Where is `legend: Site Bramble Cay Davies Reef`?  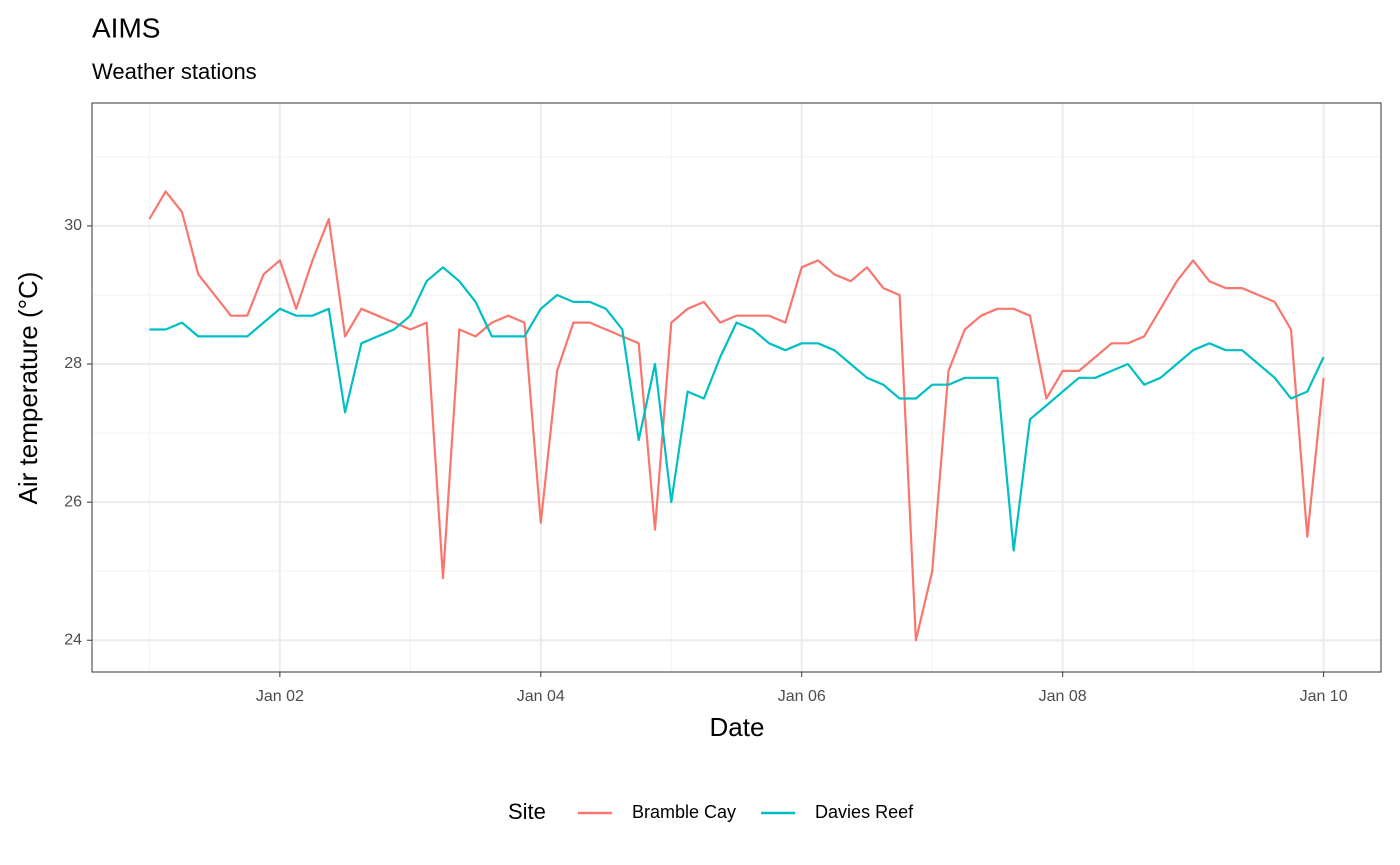
legend: Site Bramble Cay Davies Reef is located at coordinates (711, 811).